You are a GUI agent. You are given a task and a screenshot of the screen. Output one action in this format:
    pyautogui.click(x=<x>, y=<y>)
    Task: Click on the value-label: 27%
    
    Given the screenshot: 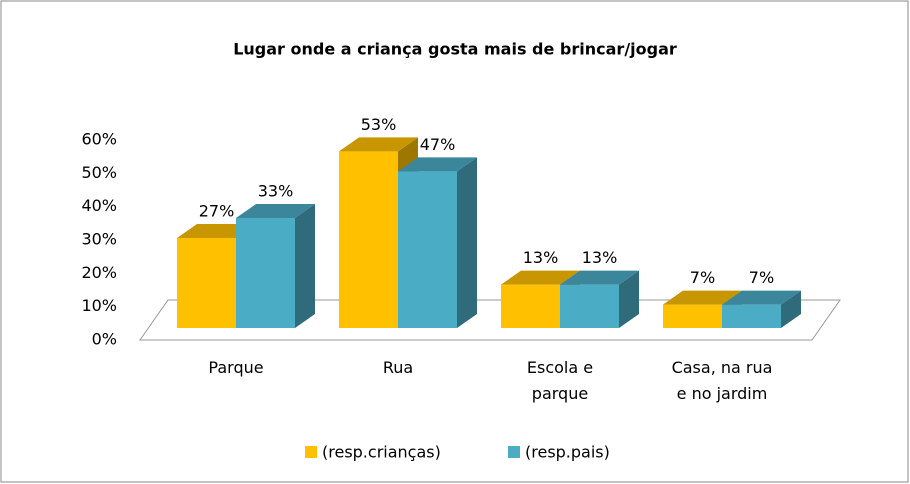 What is the action you would take?
    pyautogui.click(x=217, y=211)
    